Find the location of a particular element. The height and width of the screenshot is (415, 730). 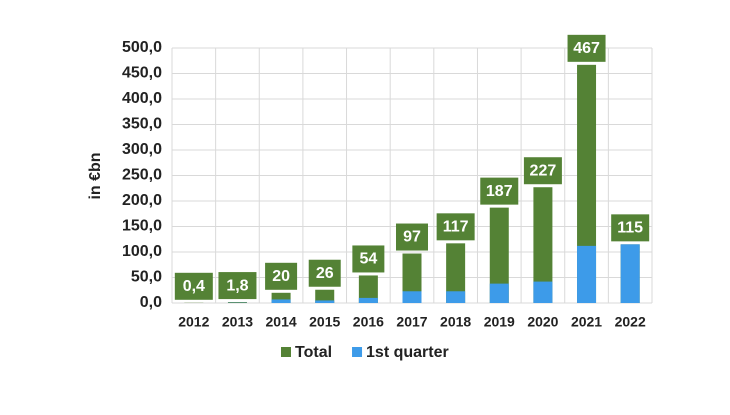

x-tick-label: 2020 is located at coordinates (542, 322).